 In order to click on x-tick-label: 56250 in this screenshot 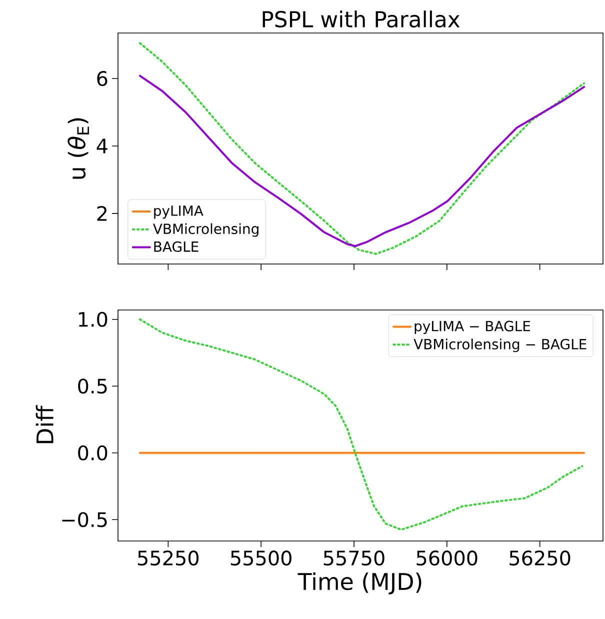, I will do `click(540, 558)`.